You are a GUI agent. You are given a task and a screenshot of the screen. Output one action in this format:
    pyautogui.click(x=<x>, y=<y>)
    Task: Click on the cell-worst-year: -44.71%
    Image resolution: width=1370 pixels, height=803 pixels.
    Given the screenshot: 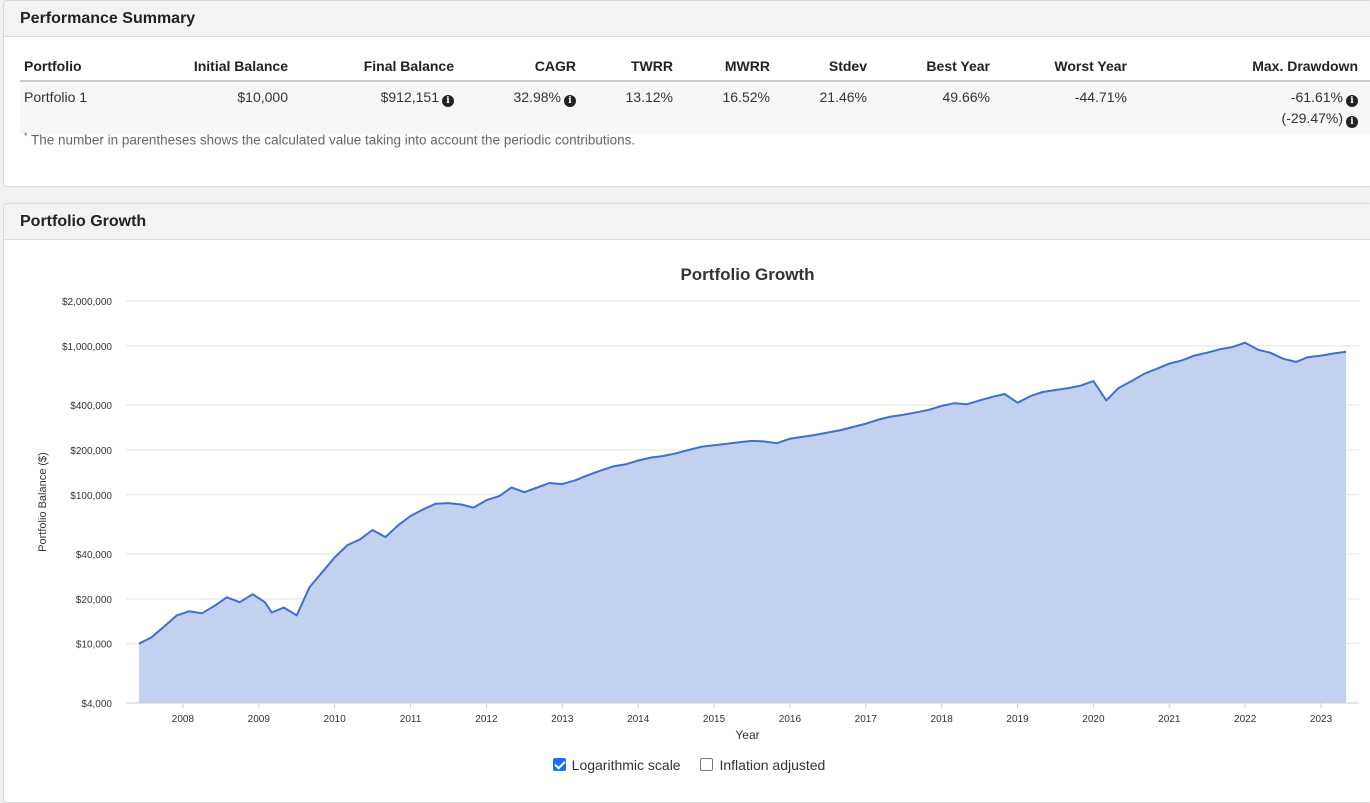 What is the action you would take?
    pyautogui.click(x=1070, y=107)
    